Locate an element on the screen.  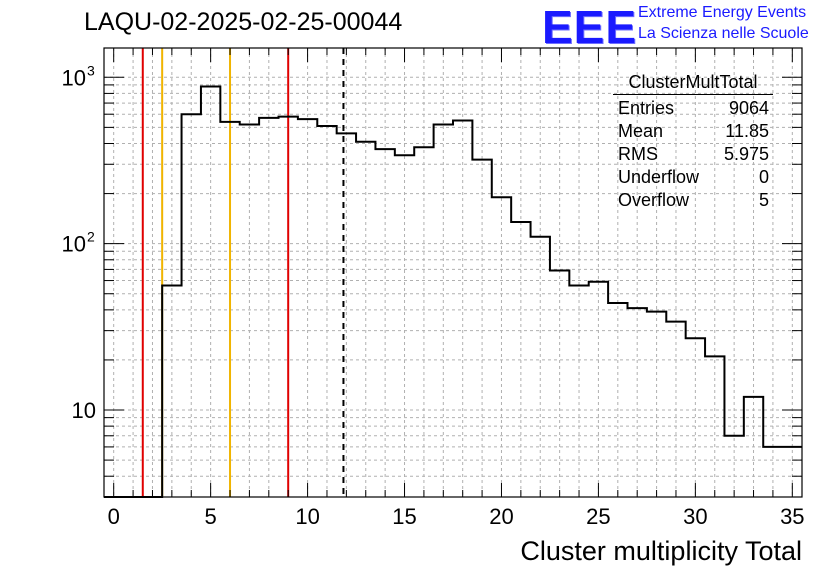
x-tick-label: 30 is located at coordinates (695, 516).